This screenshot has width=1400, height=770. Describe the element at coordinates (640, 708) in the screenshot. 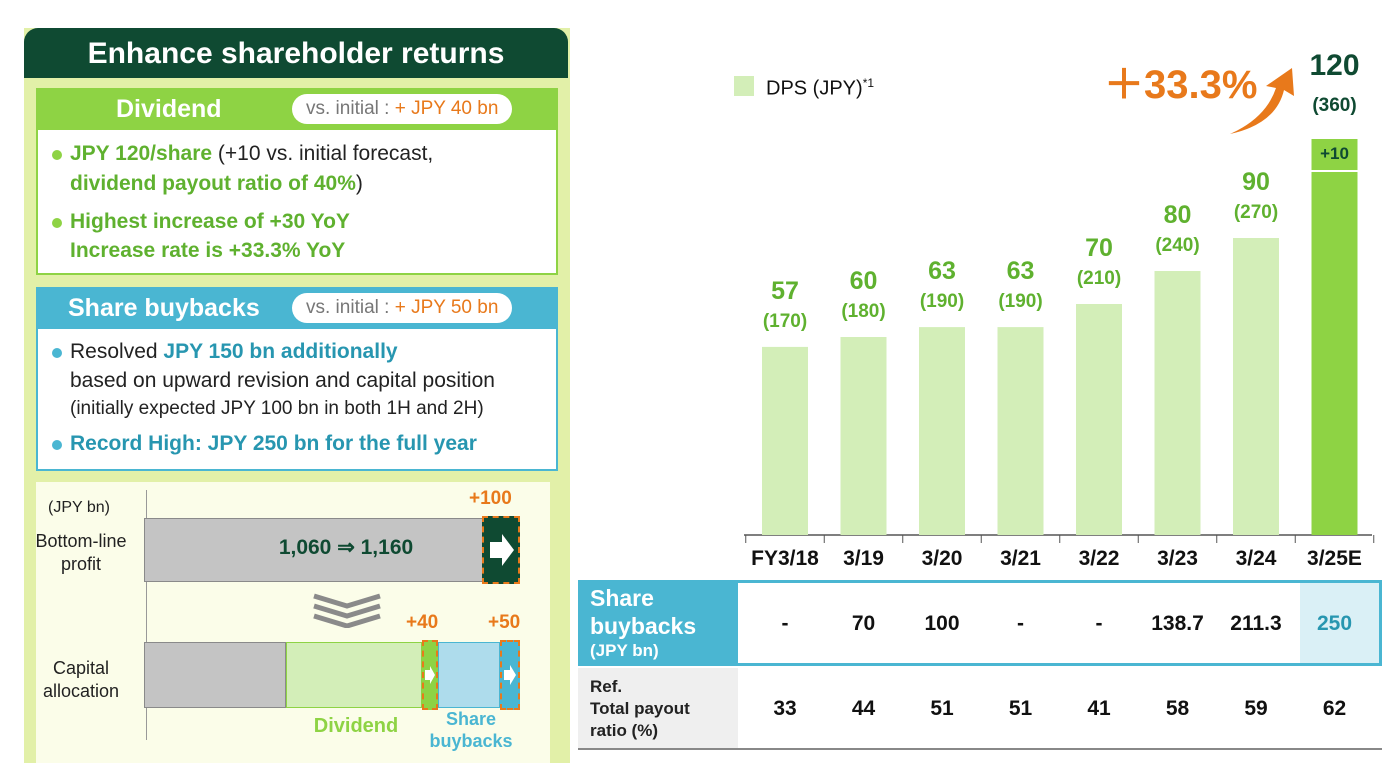

I see `ref-2: Total payout` at that location.